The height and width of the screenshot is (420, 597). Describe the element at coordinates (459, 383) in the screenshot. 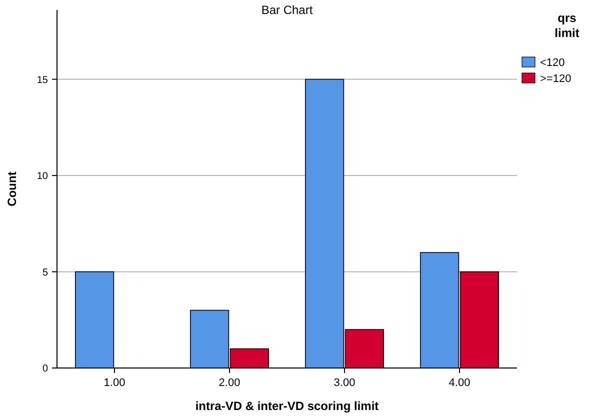

I see `x-tick-label: 4.00` at that location.